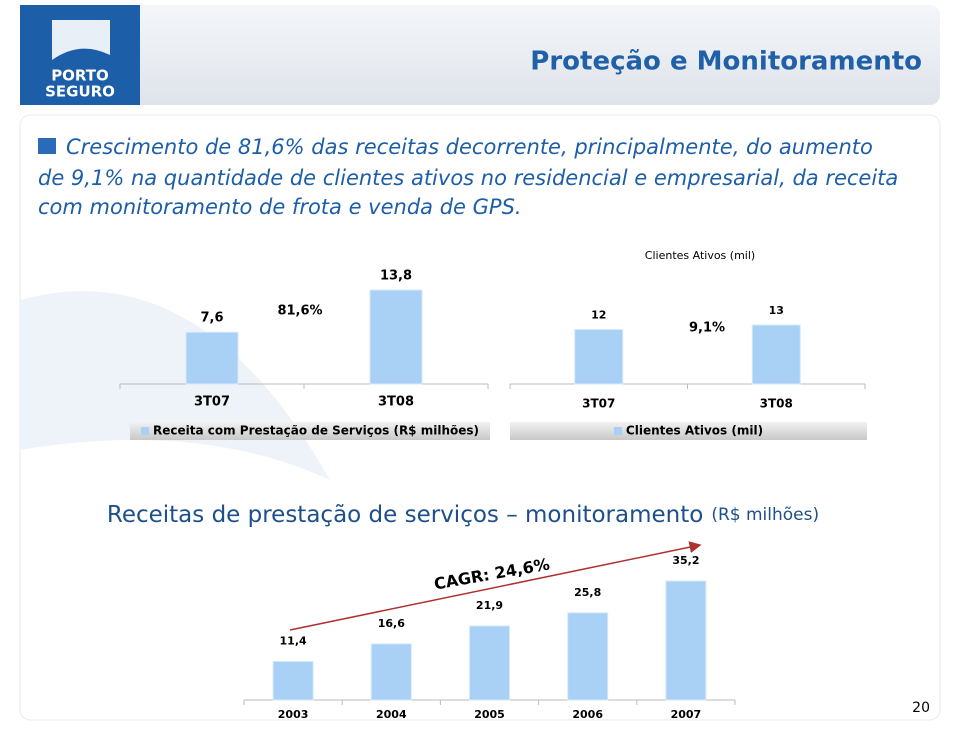  I want to click on annotation: 9,1%, so click(707, 328).